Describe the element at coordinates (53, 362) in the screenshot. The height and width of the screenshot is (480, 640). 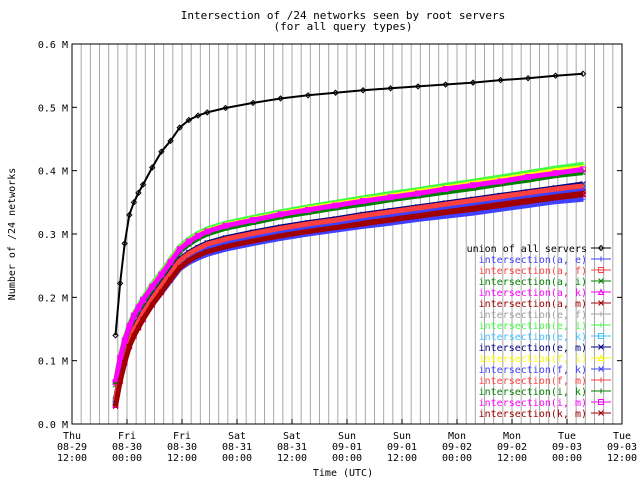
I see `y-tick-label: 0.1 M` at that location.